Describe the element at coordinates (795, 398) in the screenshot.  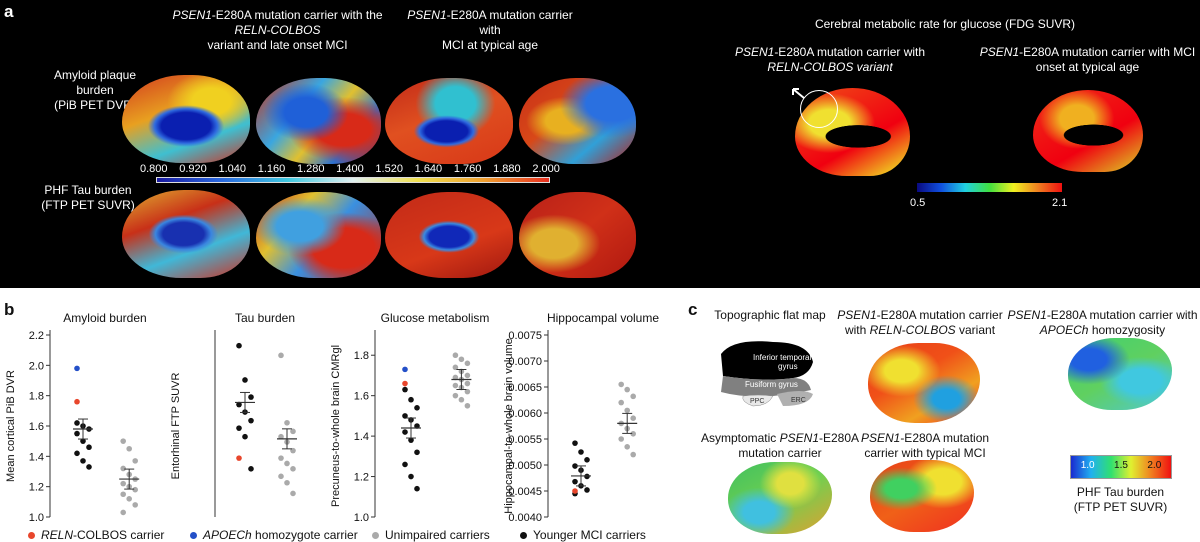
I see `region-erc` at that location.